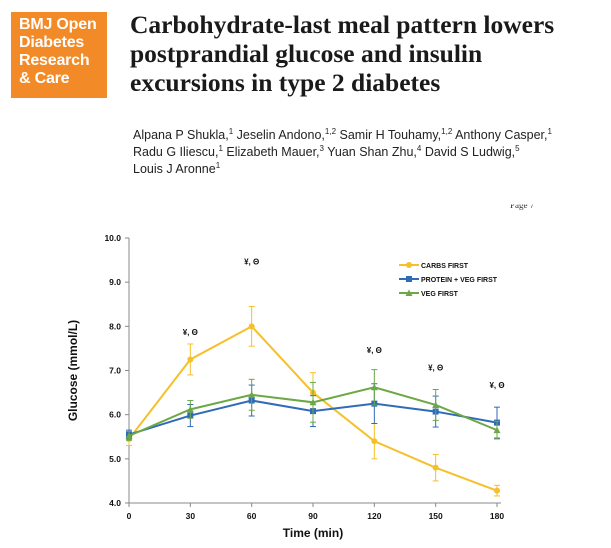 This screenshot has height=548, width=611. What do you see at coordinates (440, 294) in the screenshot?
I see `legend-label-veg-first: VEG FIRST` at bounding box center [440, 294].